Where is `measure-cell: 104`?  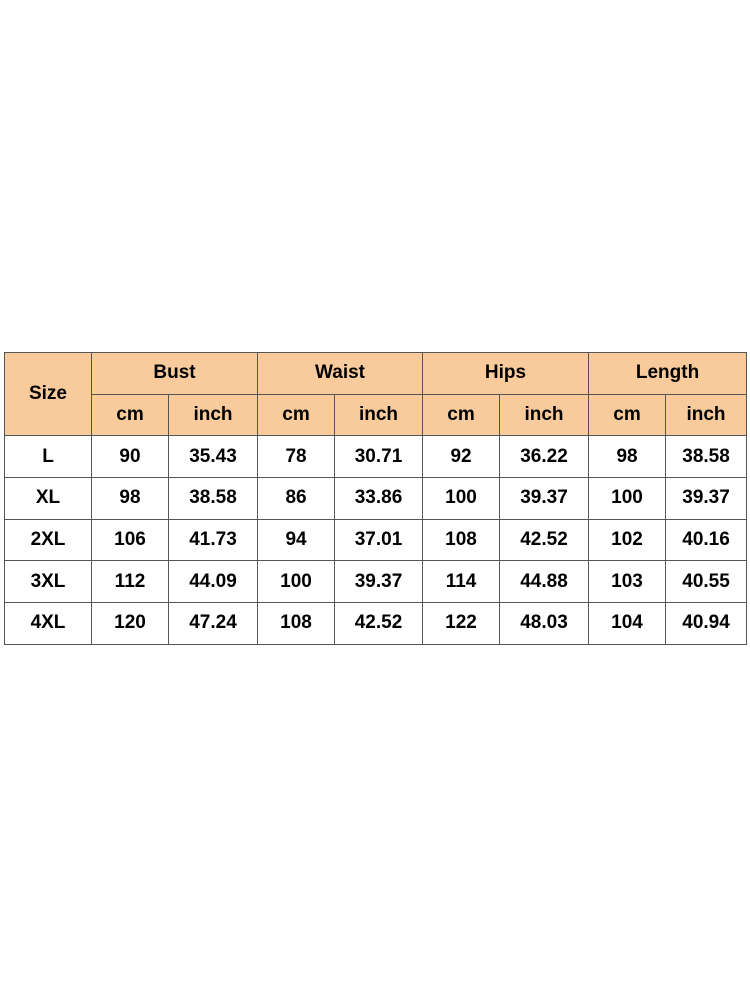
measure-cell: 104 is located at coordinates (627, 623).